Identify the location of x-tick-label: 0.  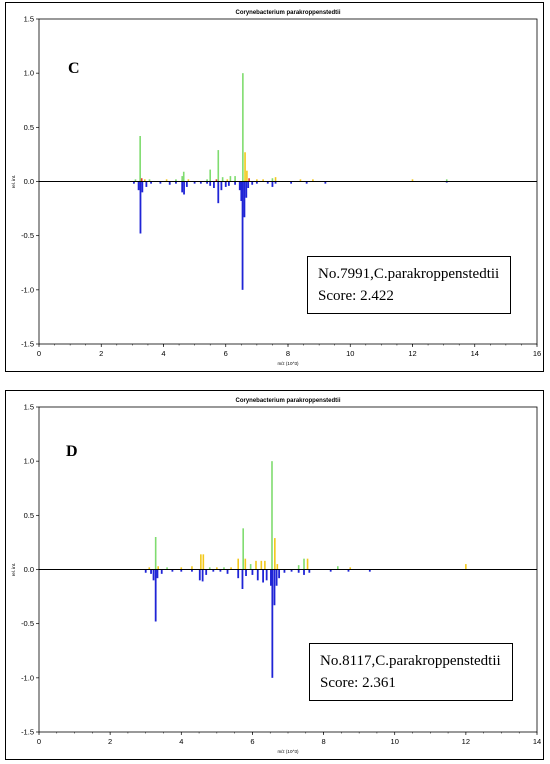
(39, 741).